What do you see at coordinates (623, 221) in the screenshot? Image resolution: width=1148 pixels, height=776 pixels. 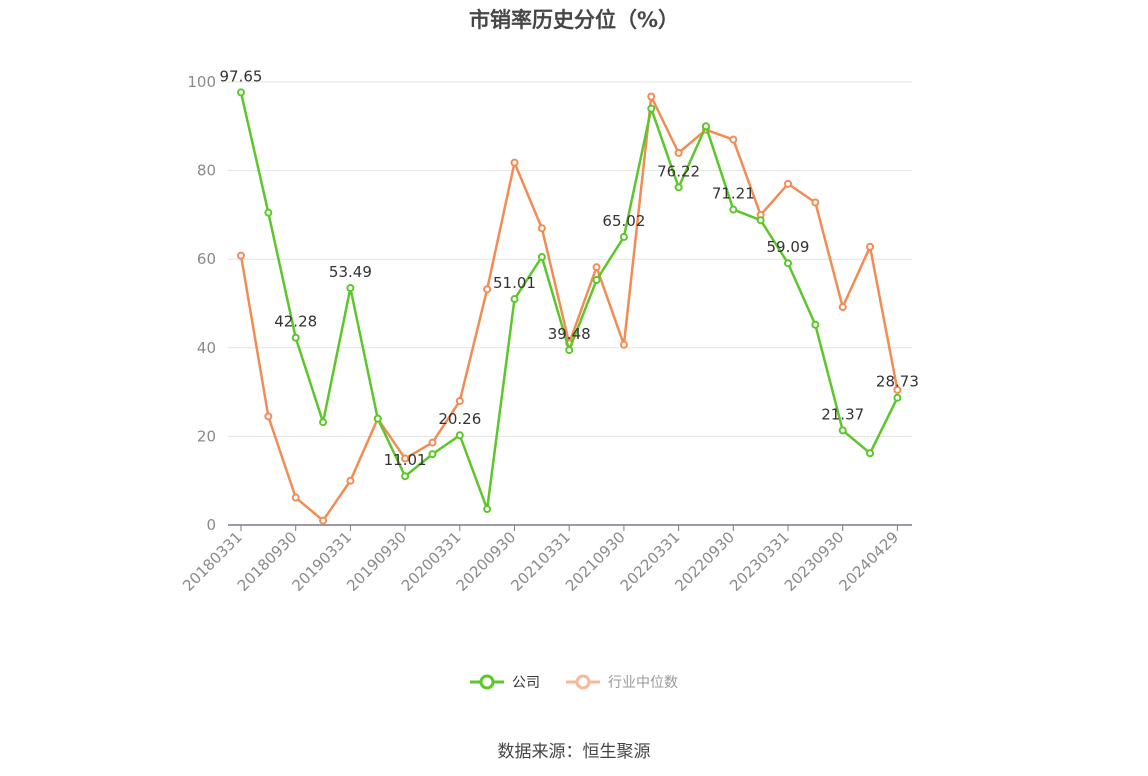 I see `data-label: 65.02` at bounding box center [623, 221].